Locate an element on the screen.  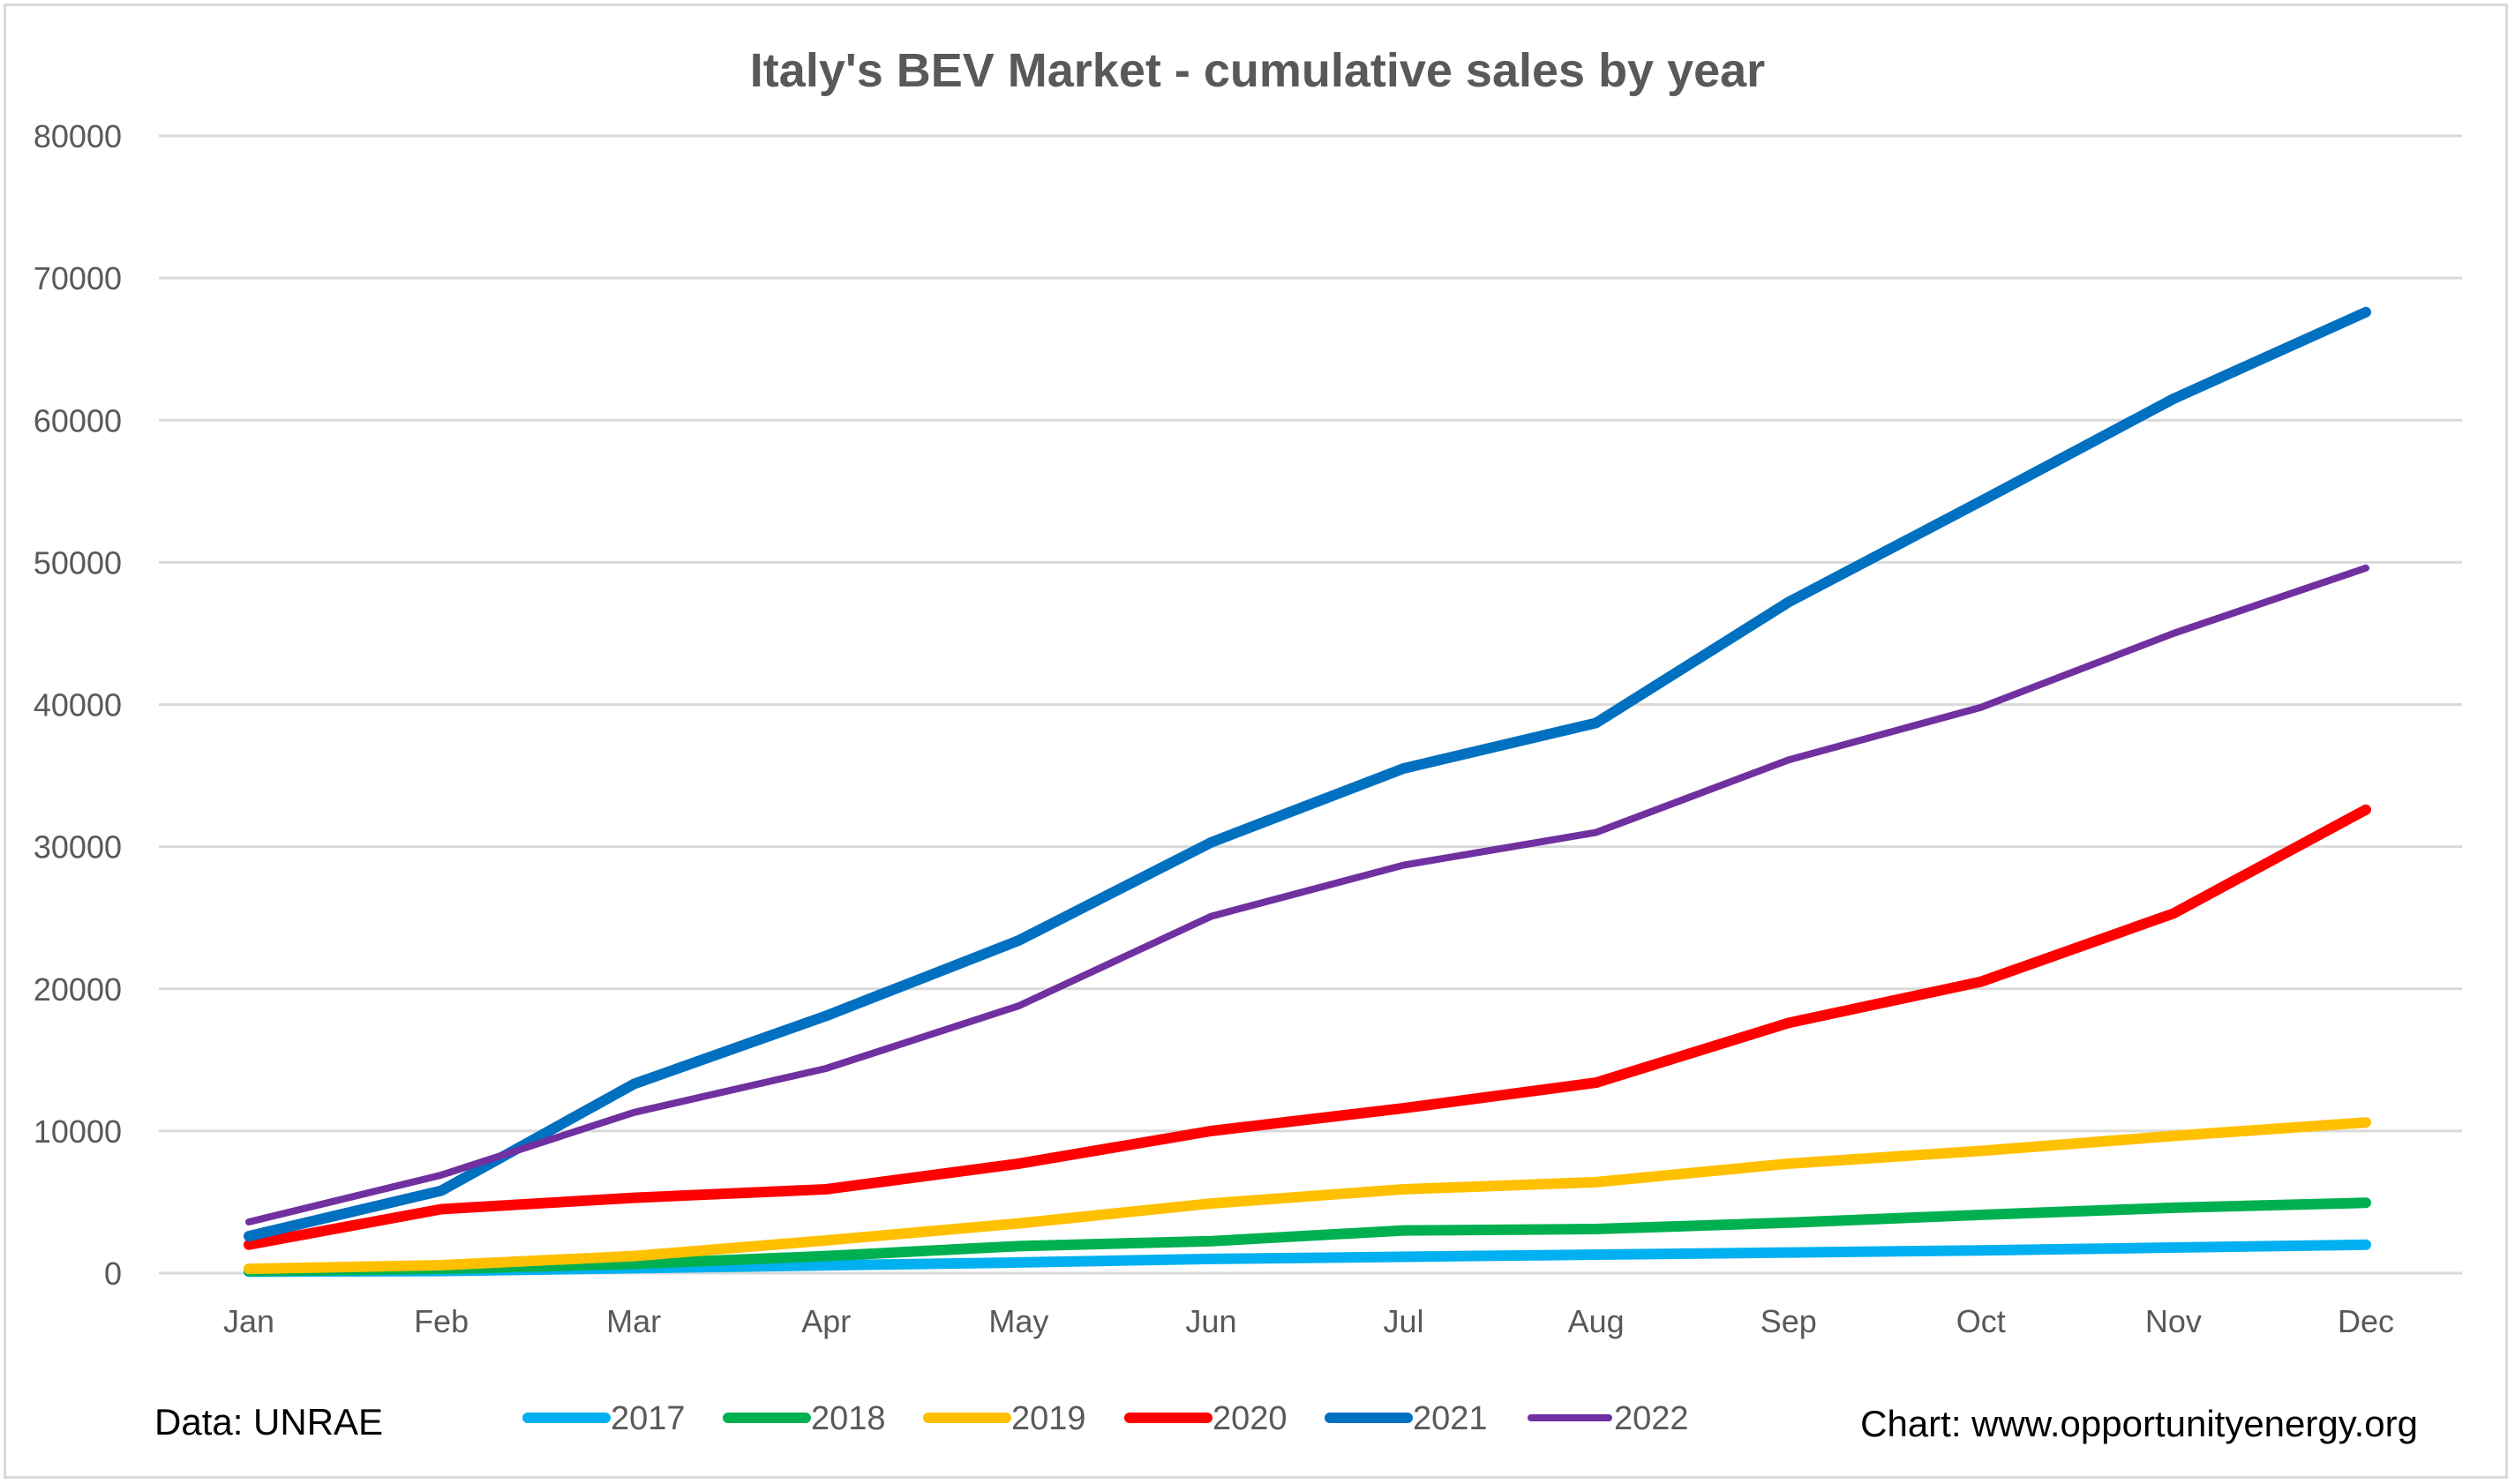
y-tick-label: 30000 is located at coordinates (78, 847).